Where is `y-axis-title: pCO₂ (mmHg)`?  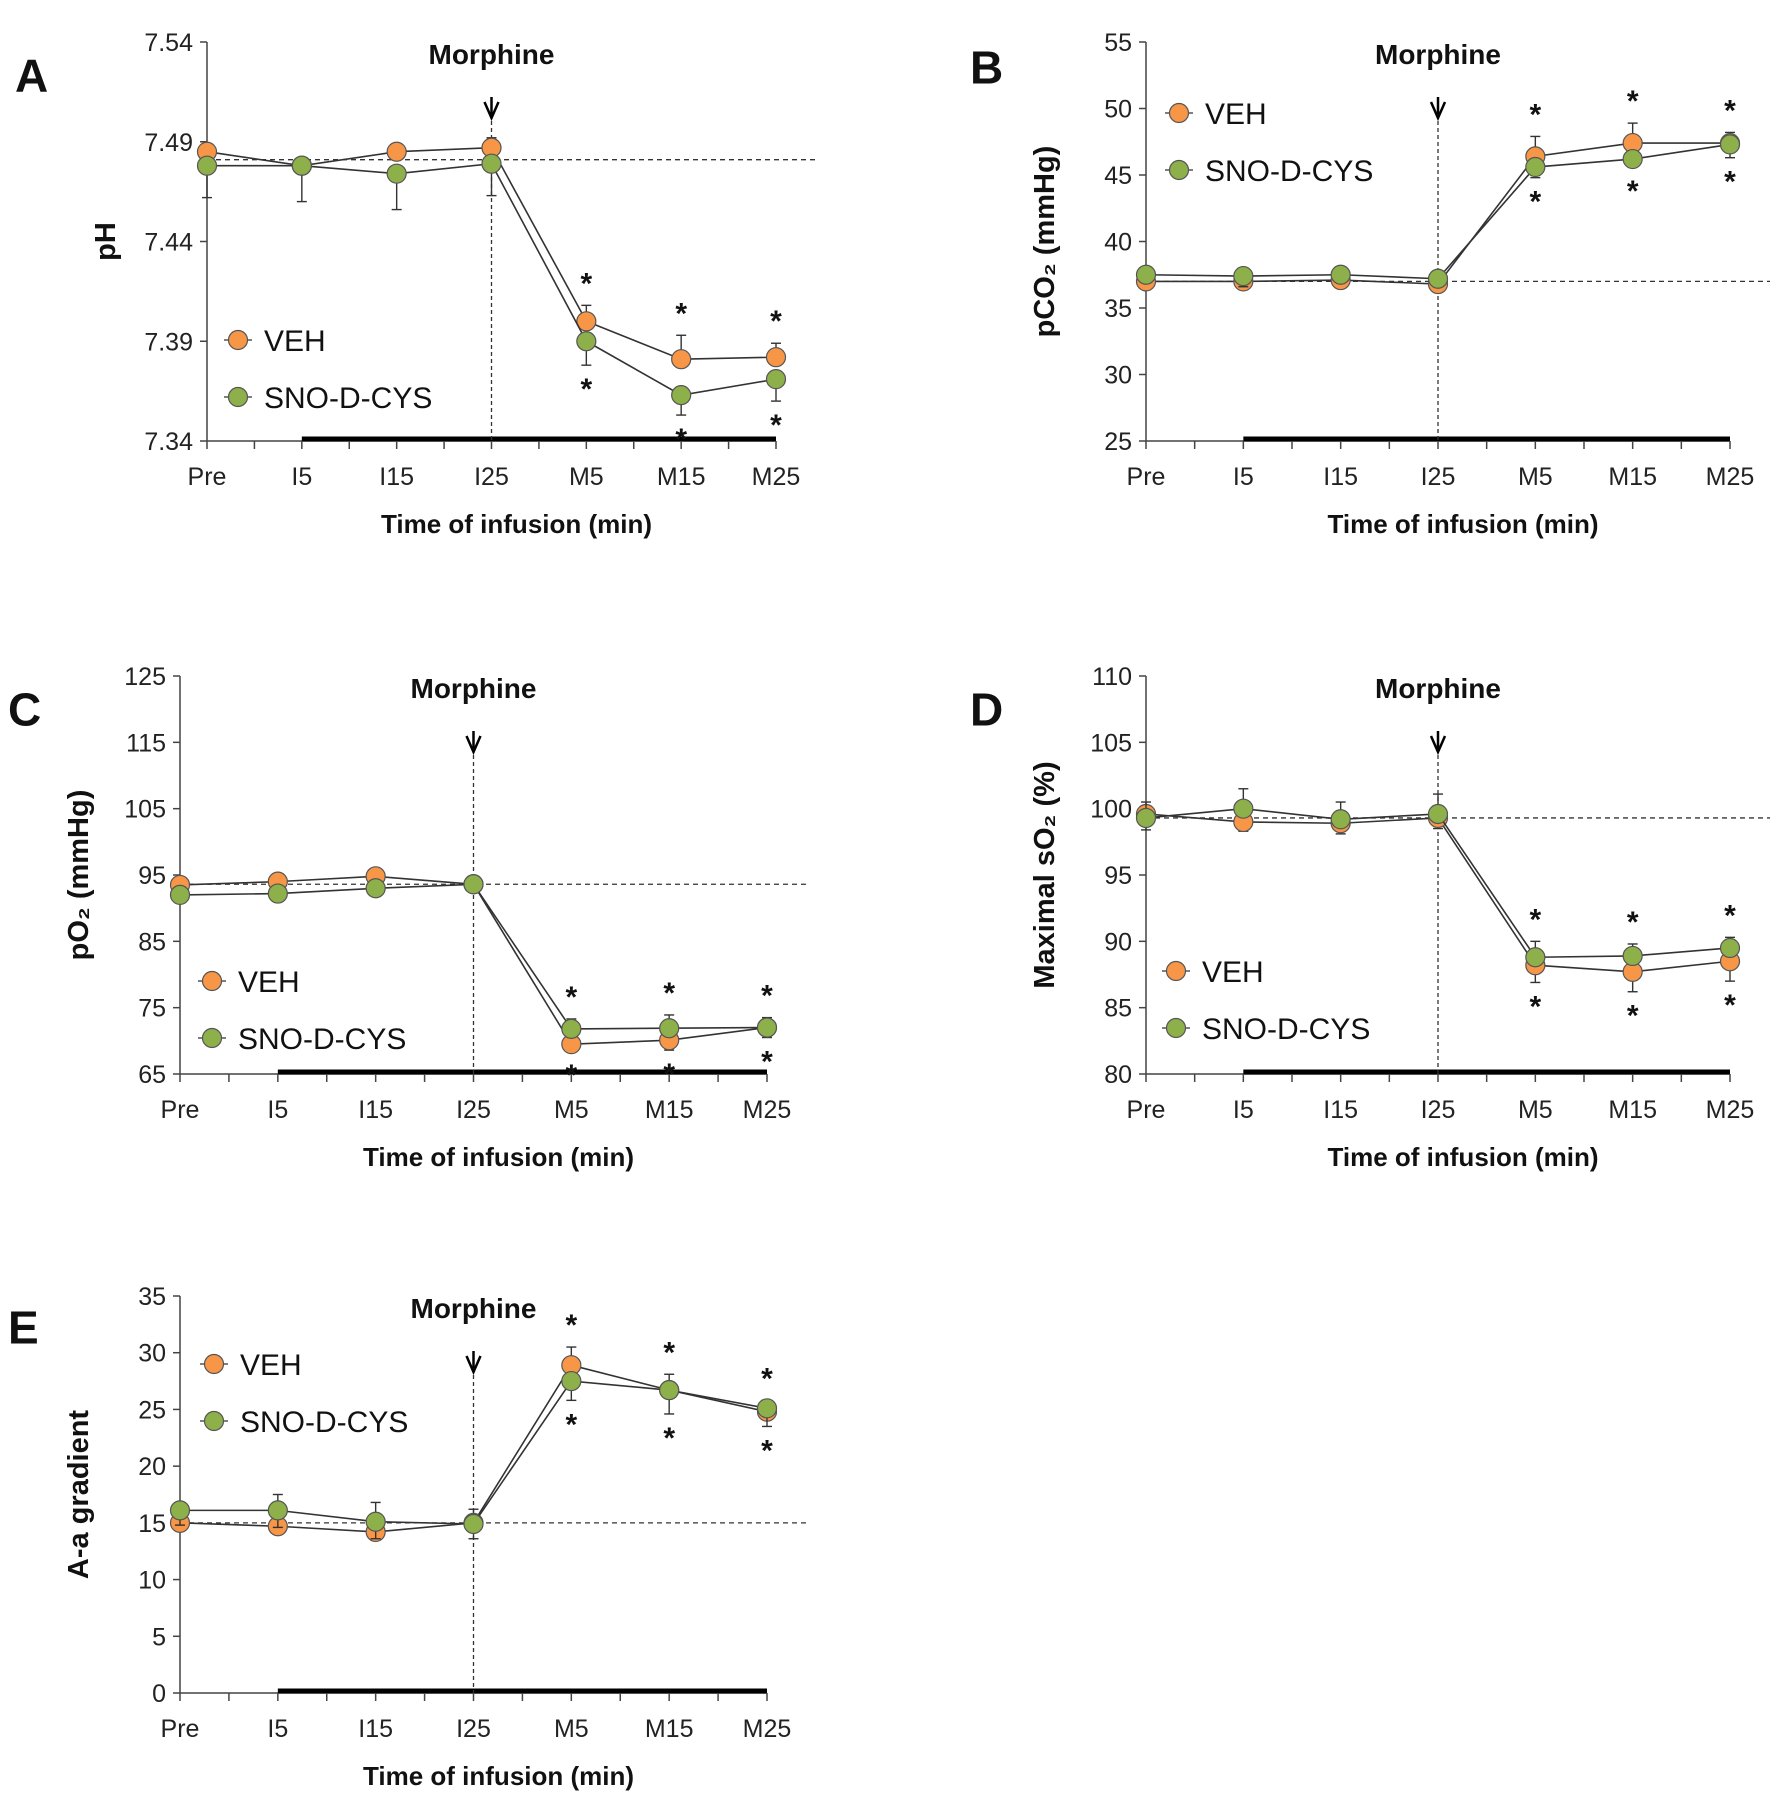
y-axis-title: pCO₂ (mmHg) is located at coordinates (1045, 242).